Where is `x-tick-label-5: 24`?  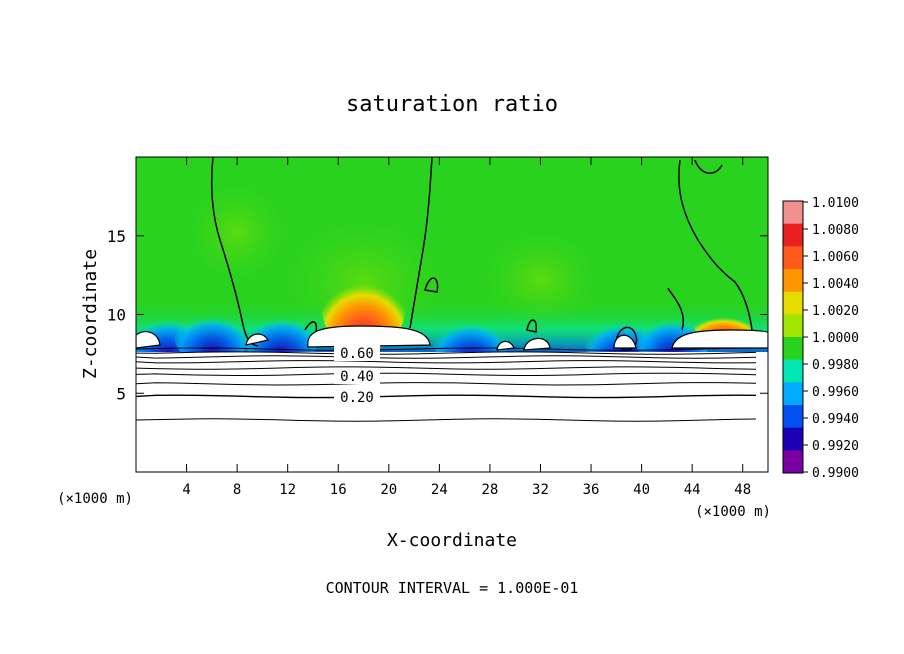 x-tick-label-5: 24 is located at coordinates (439, 490).